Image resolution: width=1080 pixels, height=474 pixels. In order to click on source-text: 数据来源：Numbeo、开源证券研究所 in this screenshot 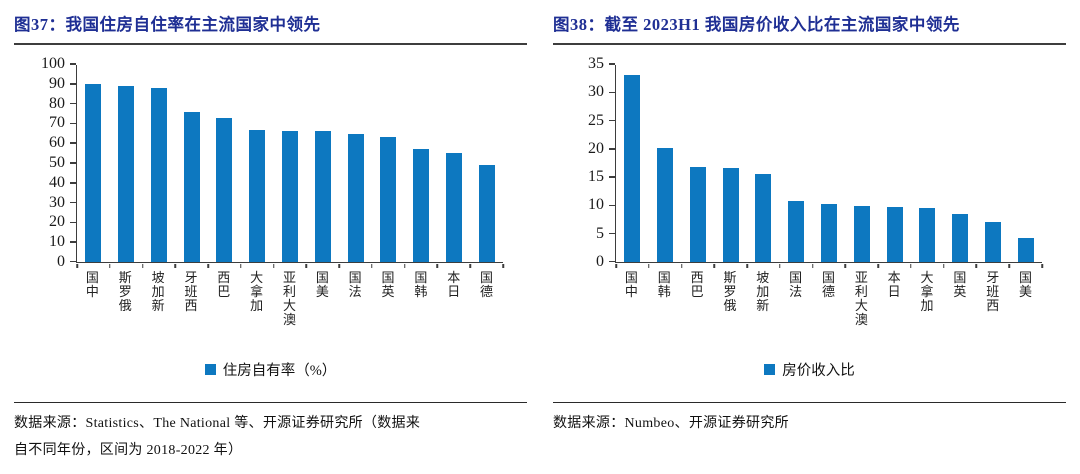, I will do `click(671, 423)`.